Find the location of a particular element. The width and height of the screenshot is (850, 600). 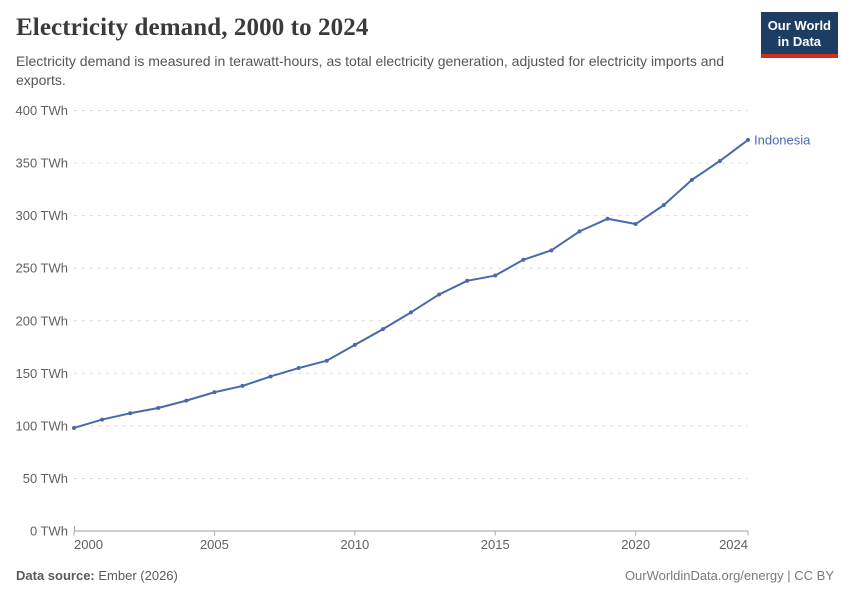

y-axis-label: 300 TWh is located at coordinates (41, 215).